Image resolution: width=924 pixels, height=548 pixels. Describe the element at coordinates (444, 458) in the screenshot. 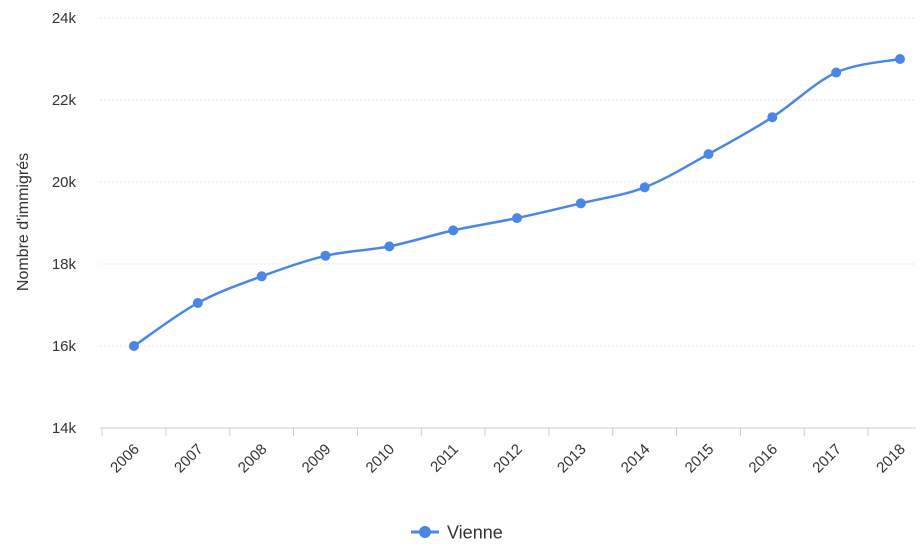

I see `x-tick-label: 2011` at that location.